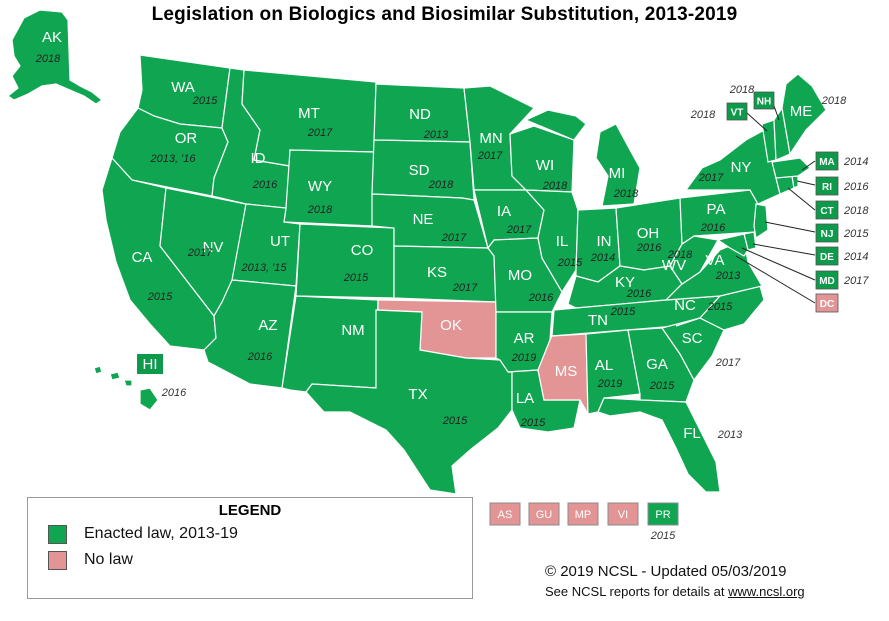 Image resolution: width=889 pixels, height=621 pixels. I want to click on state-label-al: AL 2019, so click(608, 373).